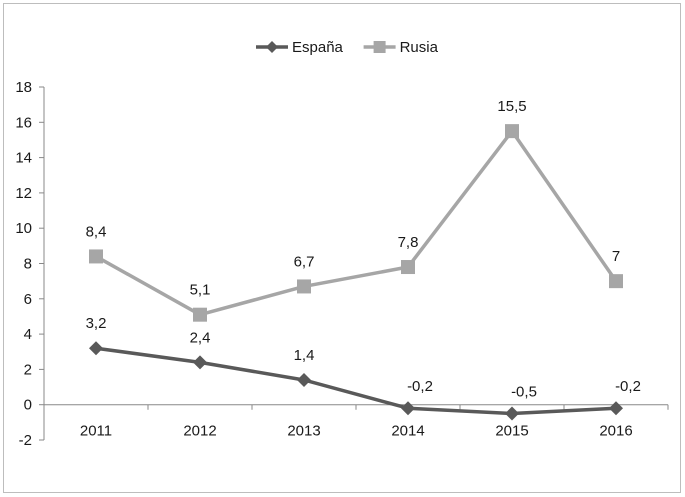  What do you see at coordinates (511, 106) in the screenshot?
I see `data-label: 15,5` at bounding box center [511, 106].